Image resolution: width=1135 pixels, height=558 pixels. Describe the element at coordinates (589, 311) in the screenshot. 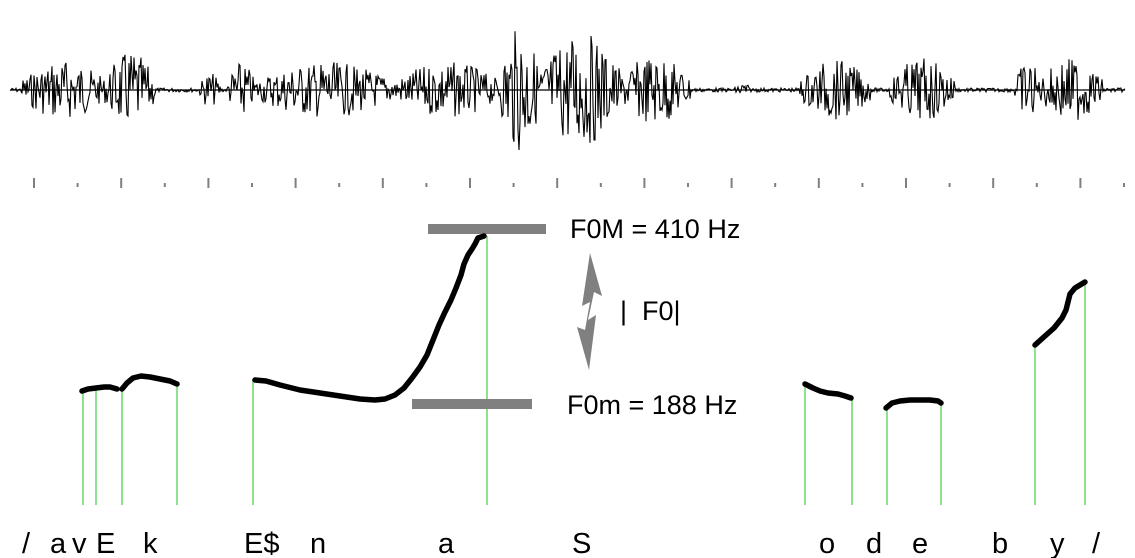

I see `delta-f0-arrow-icon` at that location.